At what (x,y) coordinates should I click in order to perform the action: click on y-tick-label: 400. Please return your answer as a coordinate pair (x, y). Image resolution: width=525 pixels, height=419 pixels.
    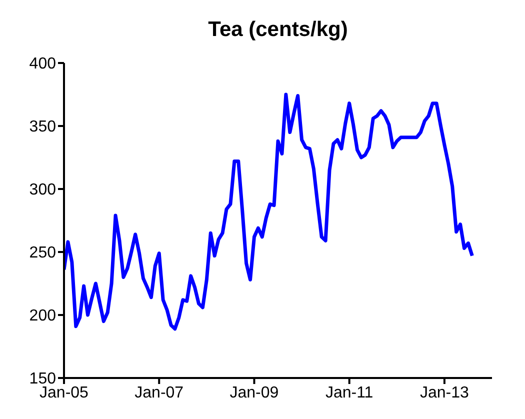
    Looking at the image, I should click on (42, 64).